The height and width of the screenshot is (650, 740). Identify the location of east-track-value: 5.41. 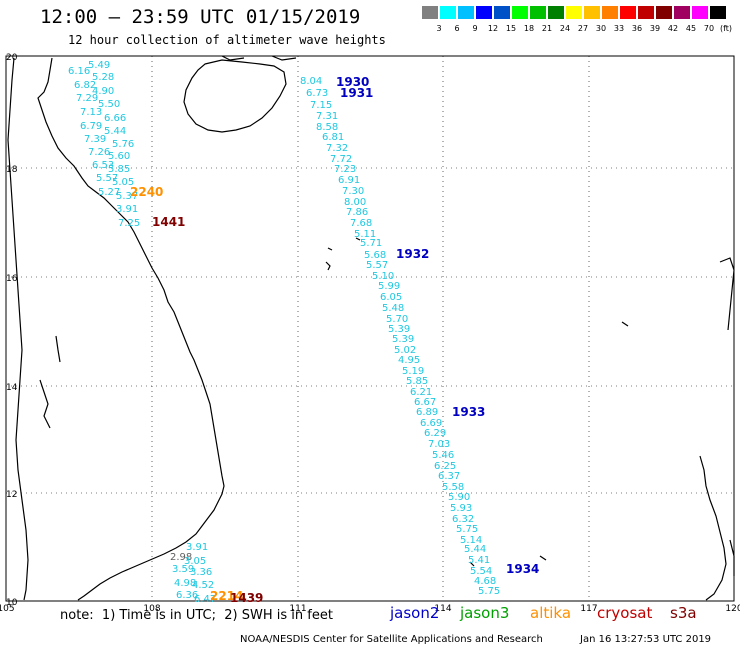
(479, 560).